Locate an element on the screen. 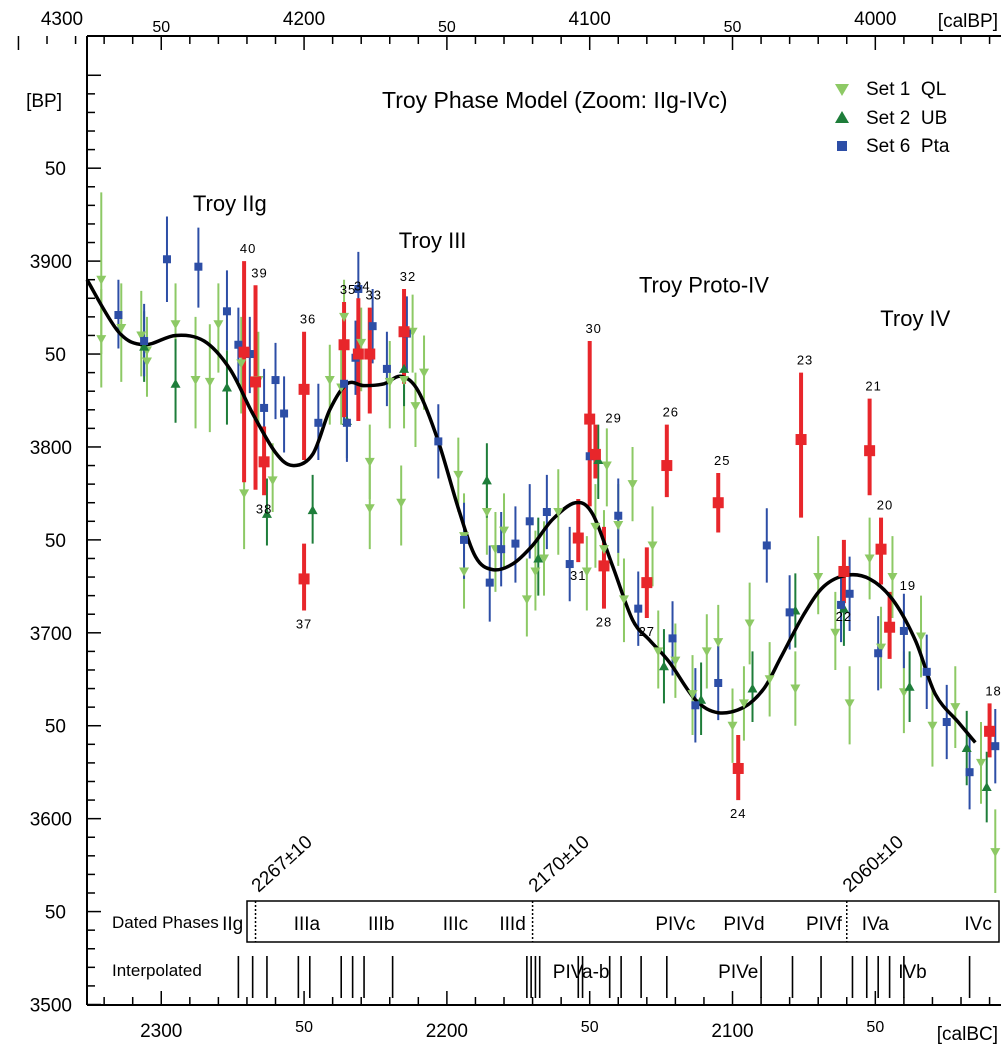 The height and width of the screenshot is (1052, 1001). top-minor-tick-label: 50 is located at coordinates (733, 27).